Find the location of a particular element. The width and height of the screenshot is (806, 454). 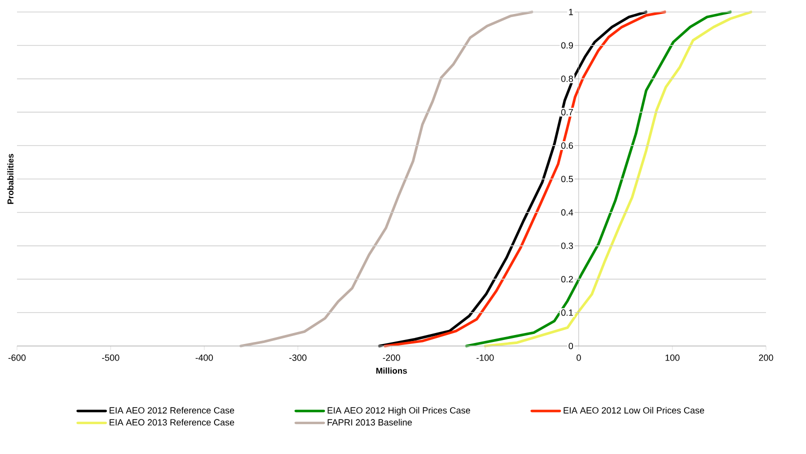

y-tick-label: 0.6 is located at coordinates (567, 145).